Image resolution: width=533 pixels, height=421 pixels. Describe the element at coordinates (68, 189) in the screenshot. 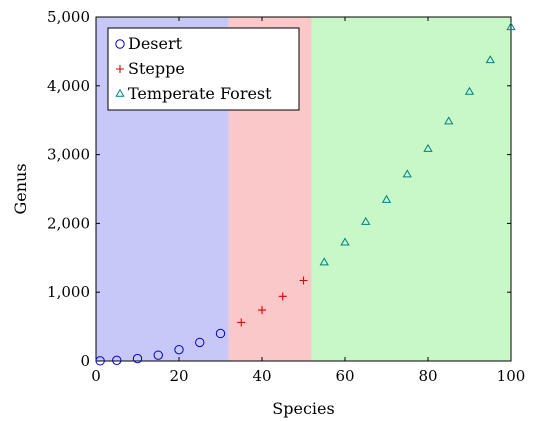

I see `y-tick-labels: 0 1,000 2,000 3,000 4,000 5,000` at that location.